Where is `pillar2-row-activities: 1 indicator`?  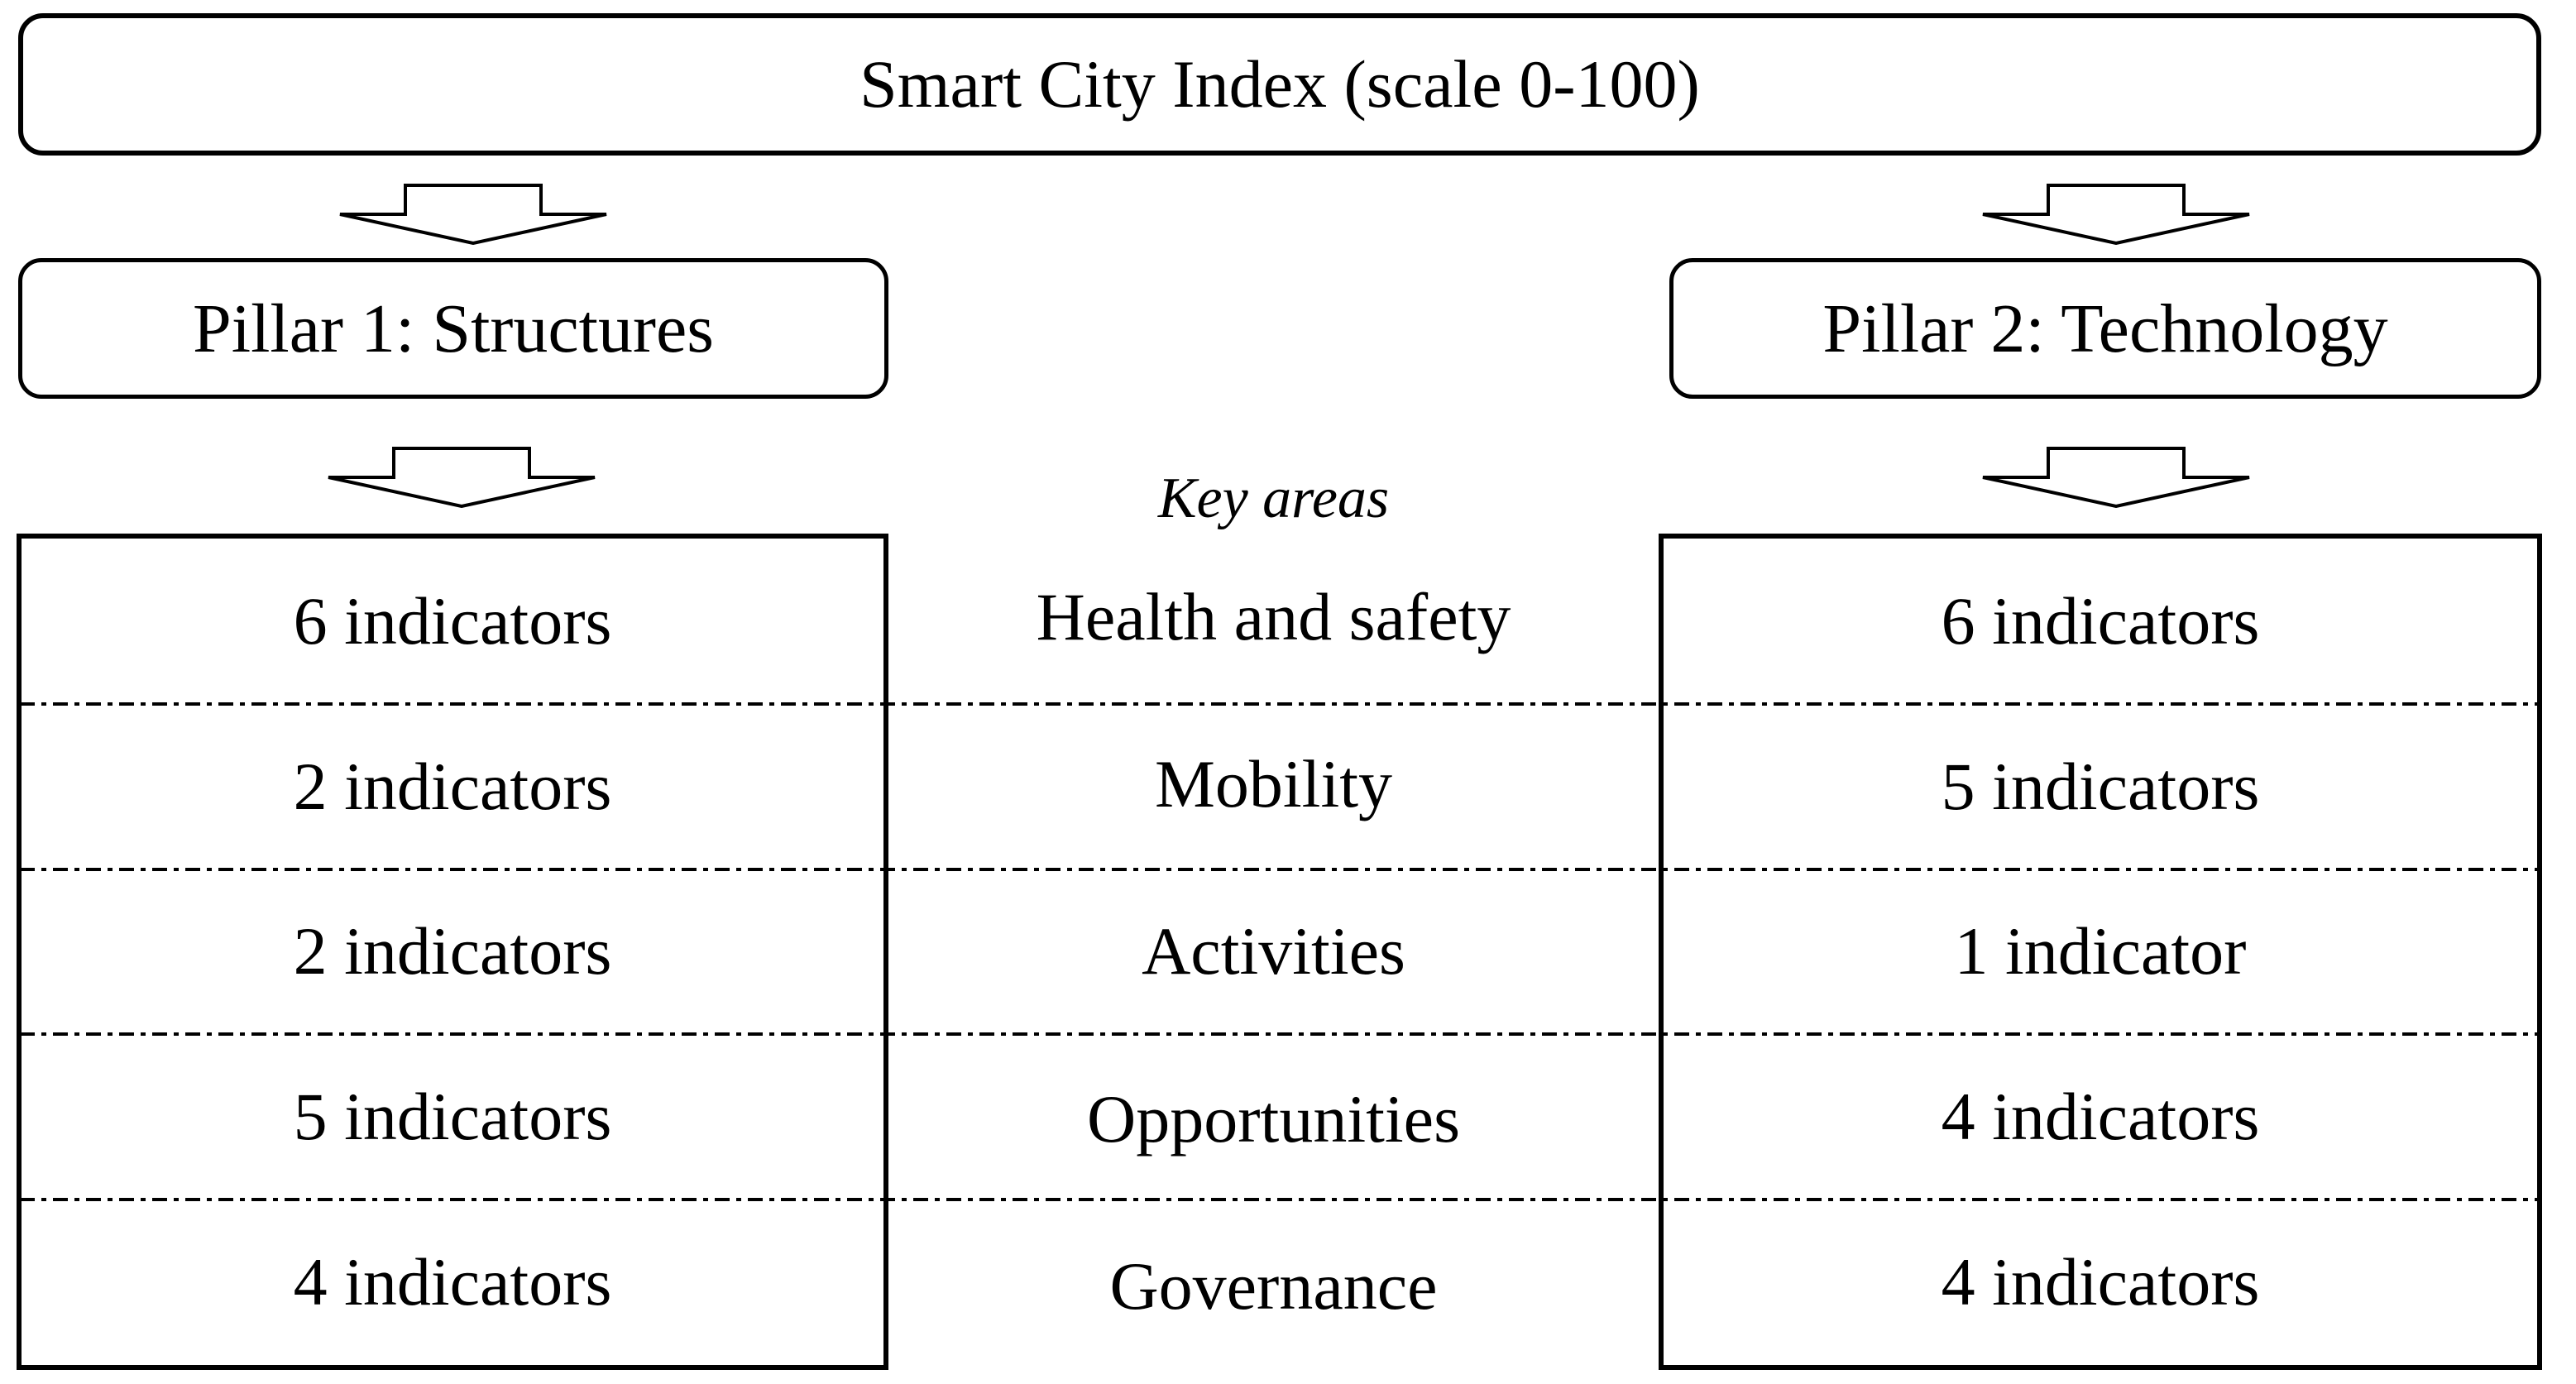
pillar2-row-activities: 1 indicator is located at coordinates (2100, 951).